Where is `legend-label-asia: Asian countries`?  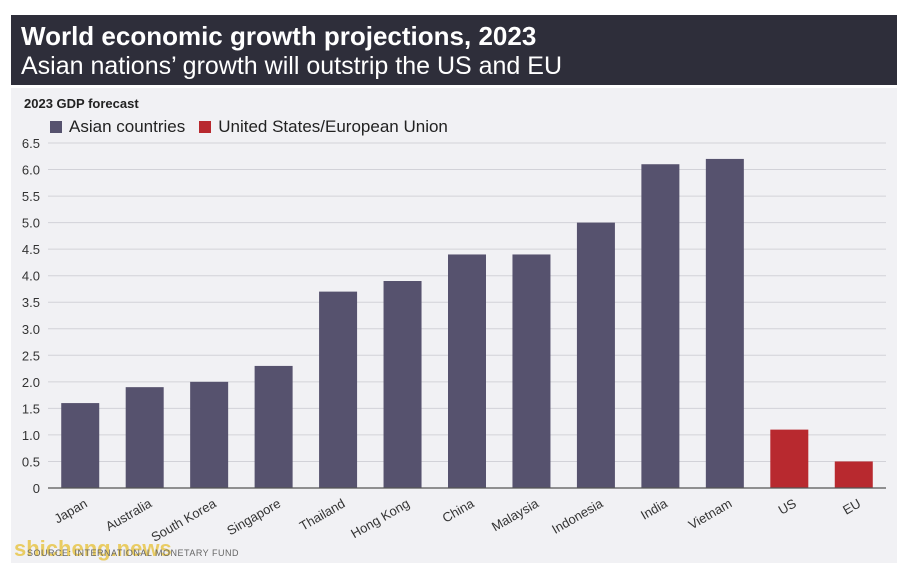 legend-label-asia: Asian countries is located at coordinates (127, 126).